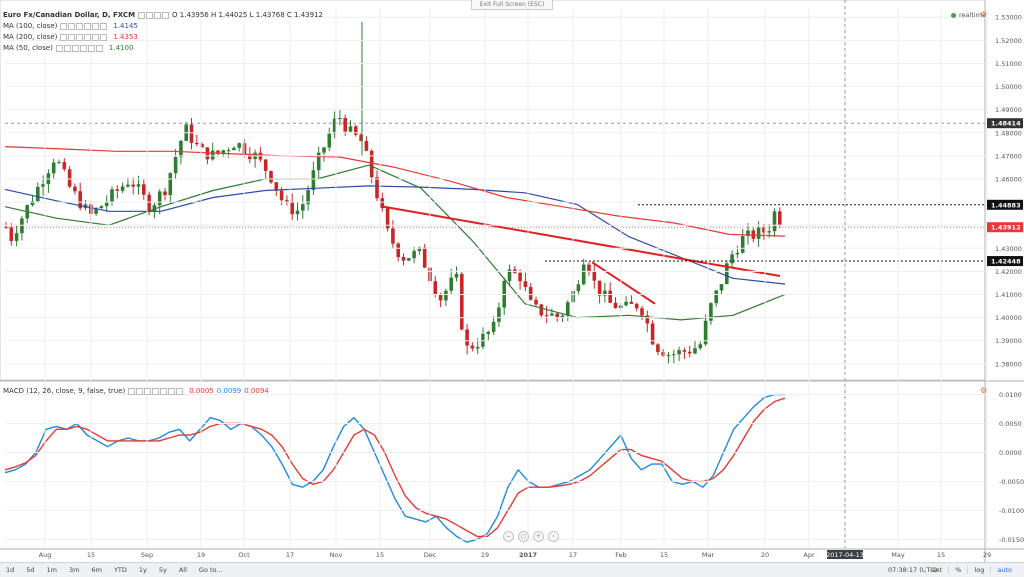  Describe the element at coordinates (984, 390) in the screenshot. I see `macd-settings-gear-icon: ⚙` at that location.